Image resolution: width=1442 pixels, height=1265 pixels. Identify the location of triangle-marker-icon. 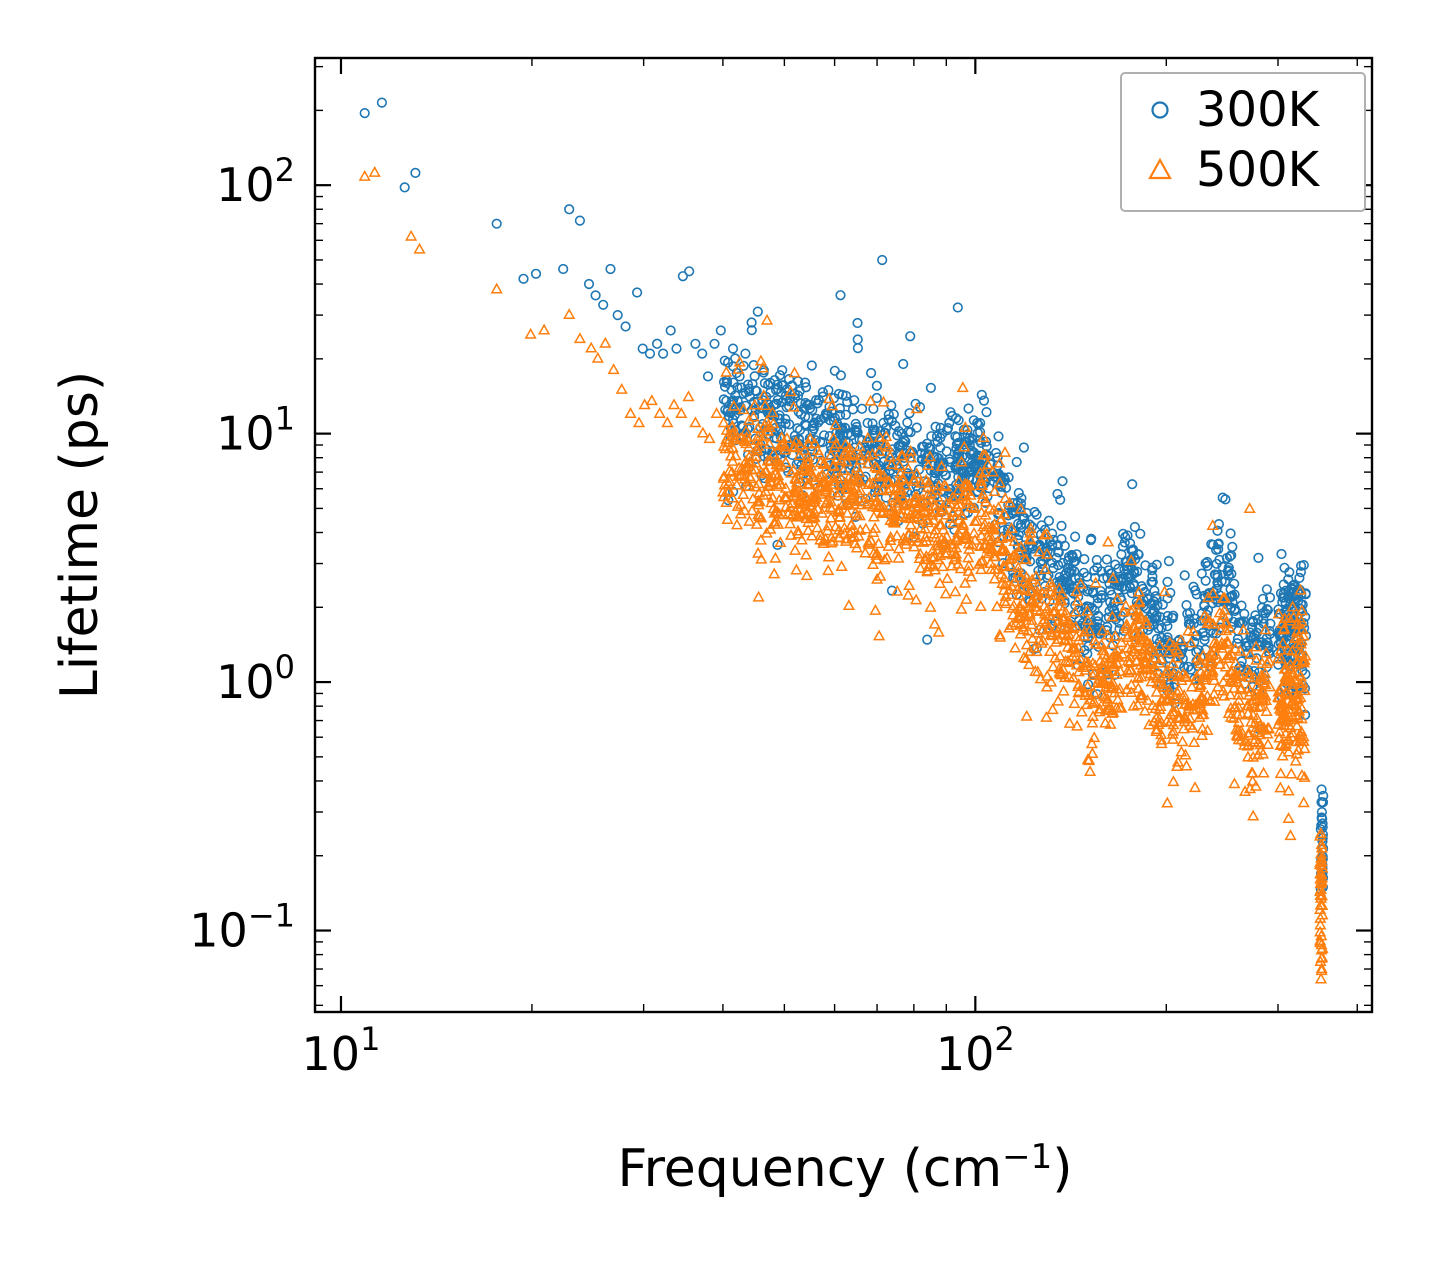
(1160, 168).